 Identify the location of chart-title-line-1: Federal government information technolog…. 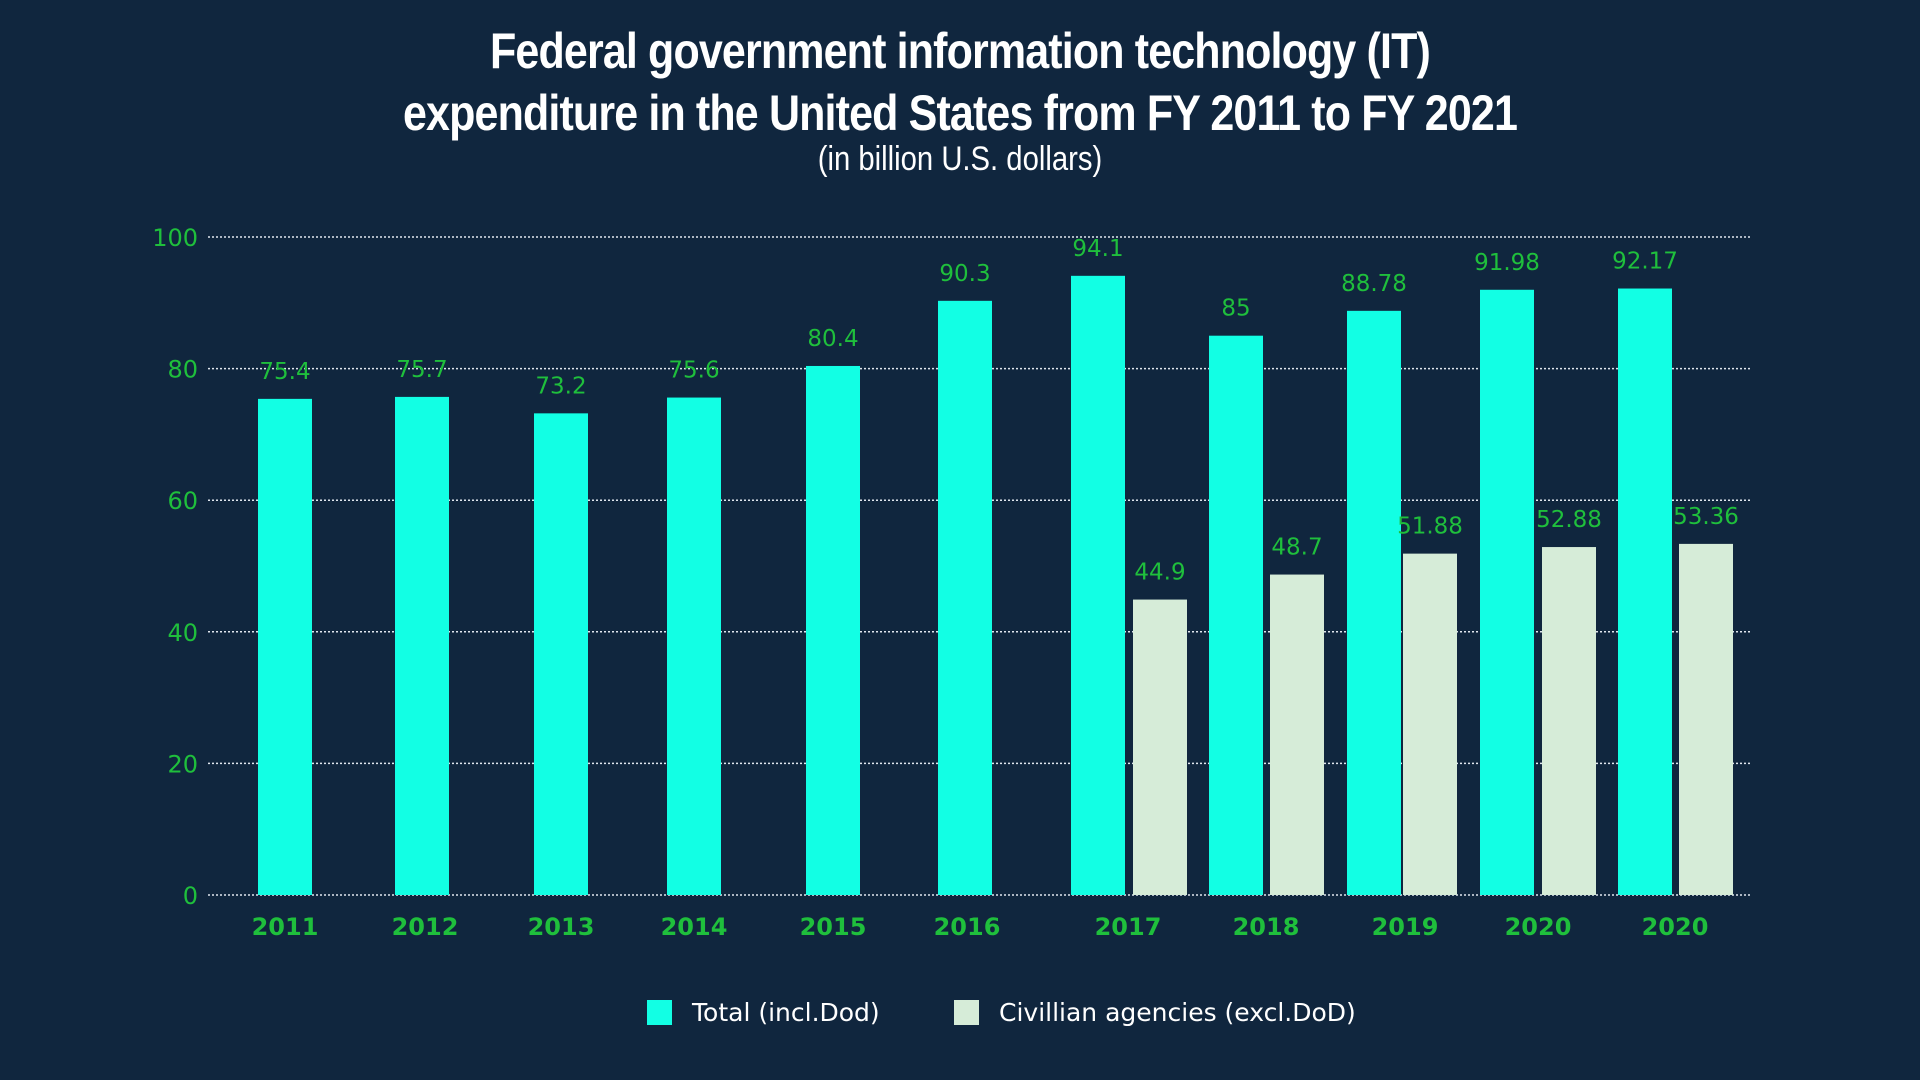
(960, 51).